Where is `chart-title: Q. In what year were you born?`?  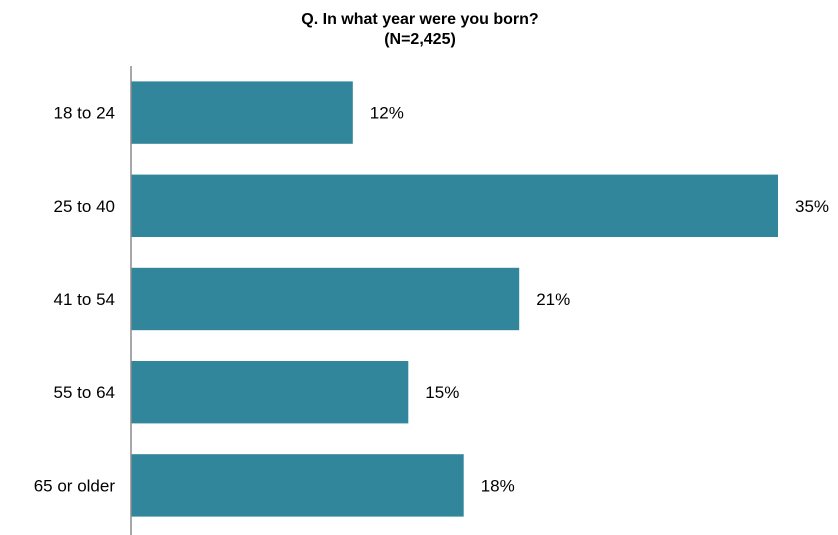 chart-title: Q. In what year were you born? is located at coordinates (419, 19).